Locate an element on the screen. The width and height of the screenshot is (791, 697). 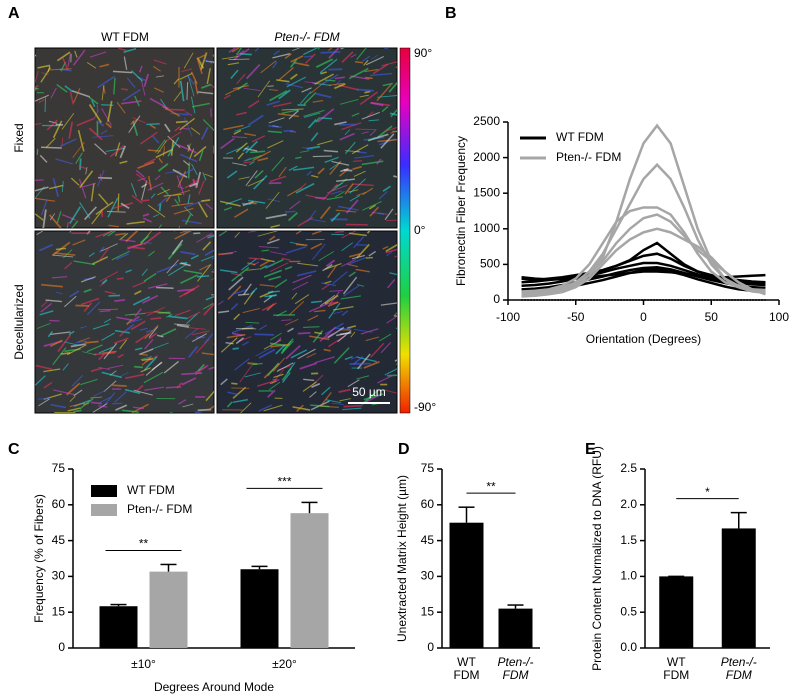
y-tick-label: 0.0 is located at coordinates (628, 647).